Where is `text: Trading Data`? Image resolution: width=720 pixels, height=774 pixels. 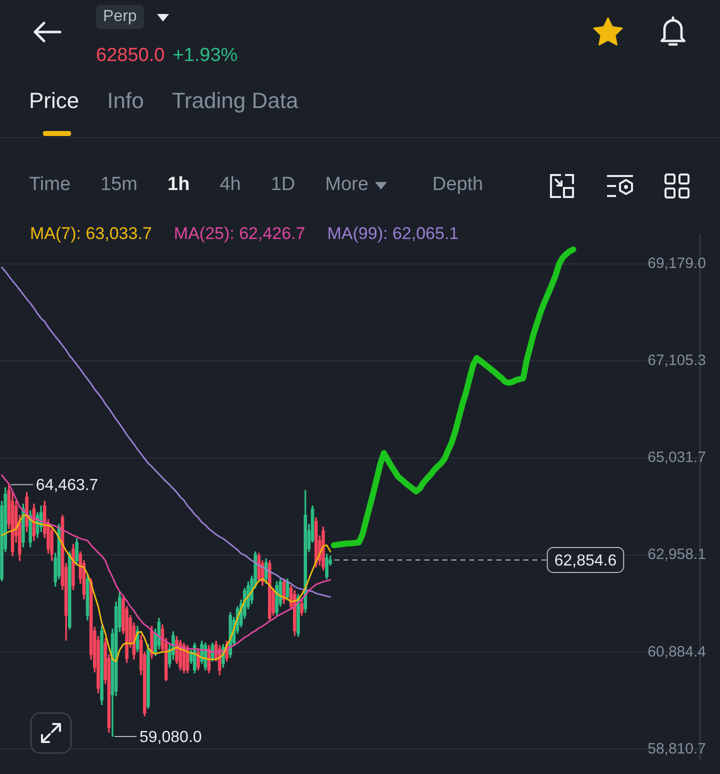
text: Trading Data is located at coordinates (235, 101).